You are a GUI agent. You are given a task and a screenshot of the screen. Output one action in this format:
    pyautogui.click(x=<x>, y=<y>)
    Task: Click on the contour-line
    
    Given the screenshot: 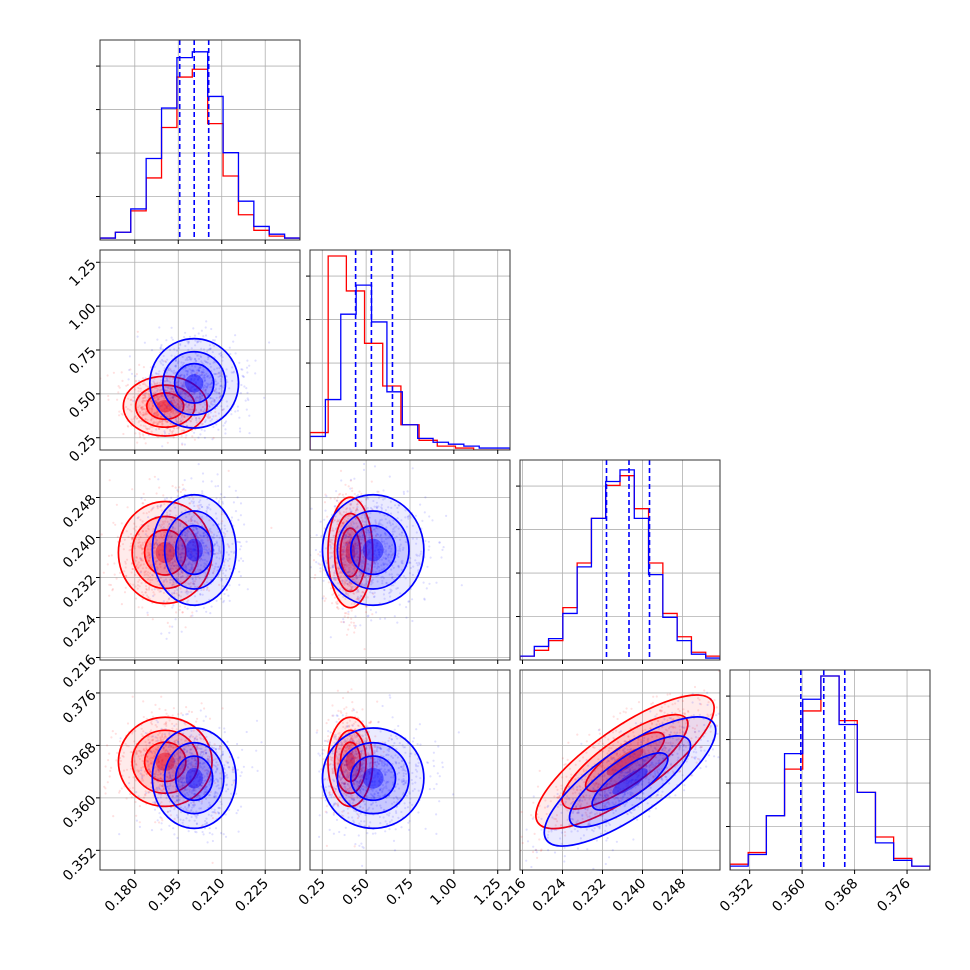 What is the action you would take?
    pyautogui.click(x=194, y=550)
    